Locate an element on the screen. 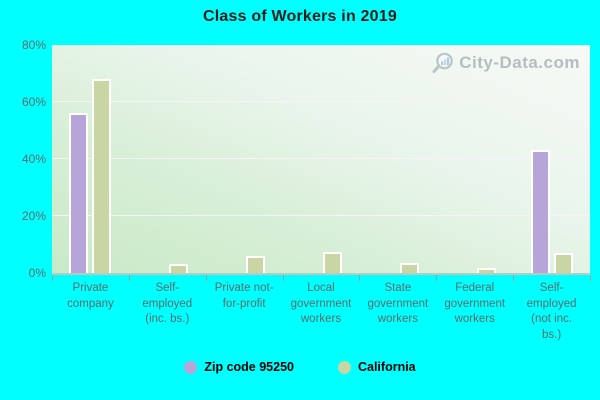 The image size is (600, 400). bar-california-local-government-workers is located at coordinates (332, 262).